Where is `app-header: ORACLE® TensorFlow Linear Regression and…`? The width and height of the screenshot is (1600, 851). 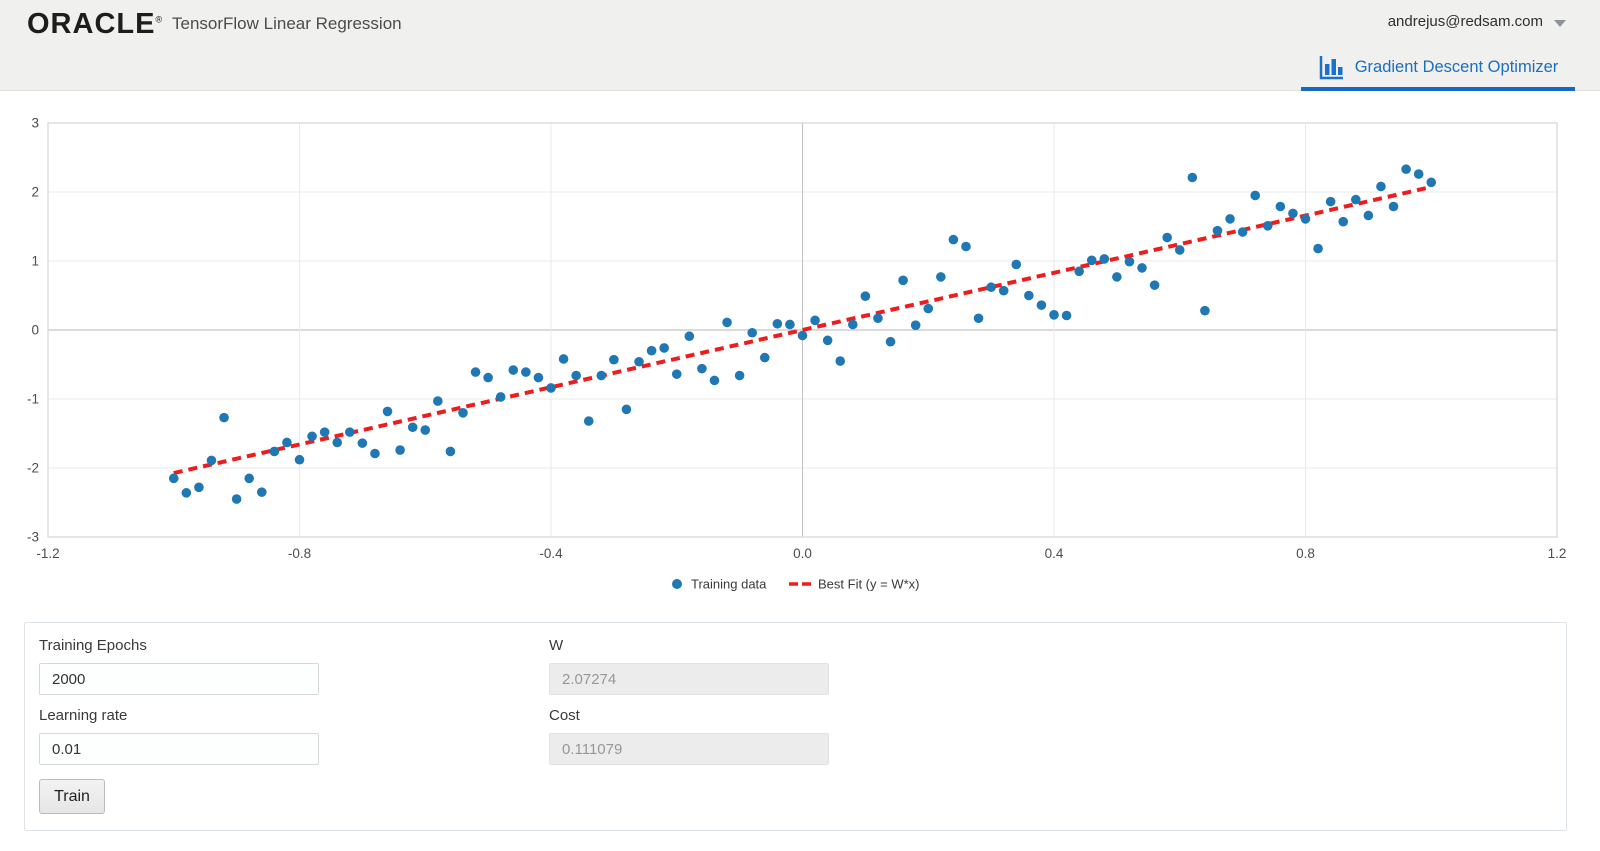 app-header: ORACLE® TensorFlow Linear Regression and… is located at coordinates (800, 45).